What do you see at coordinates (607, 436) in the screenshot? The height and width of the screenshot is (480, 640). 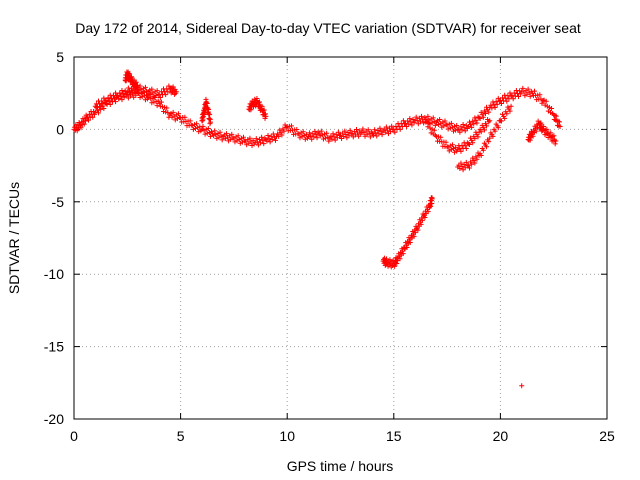 I see `x-tick-label: 25` at bounding box center [607, 436].